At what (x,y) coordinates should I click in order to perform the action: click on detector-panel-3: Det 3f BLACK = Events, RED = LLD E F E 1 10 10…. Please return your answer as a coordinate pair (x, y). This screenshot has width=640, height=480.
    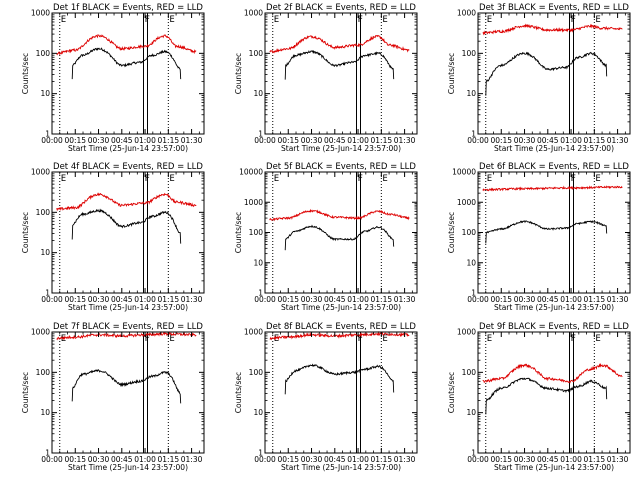
    Looking at the image, I should click on (539, 78).